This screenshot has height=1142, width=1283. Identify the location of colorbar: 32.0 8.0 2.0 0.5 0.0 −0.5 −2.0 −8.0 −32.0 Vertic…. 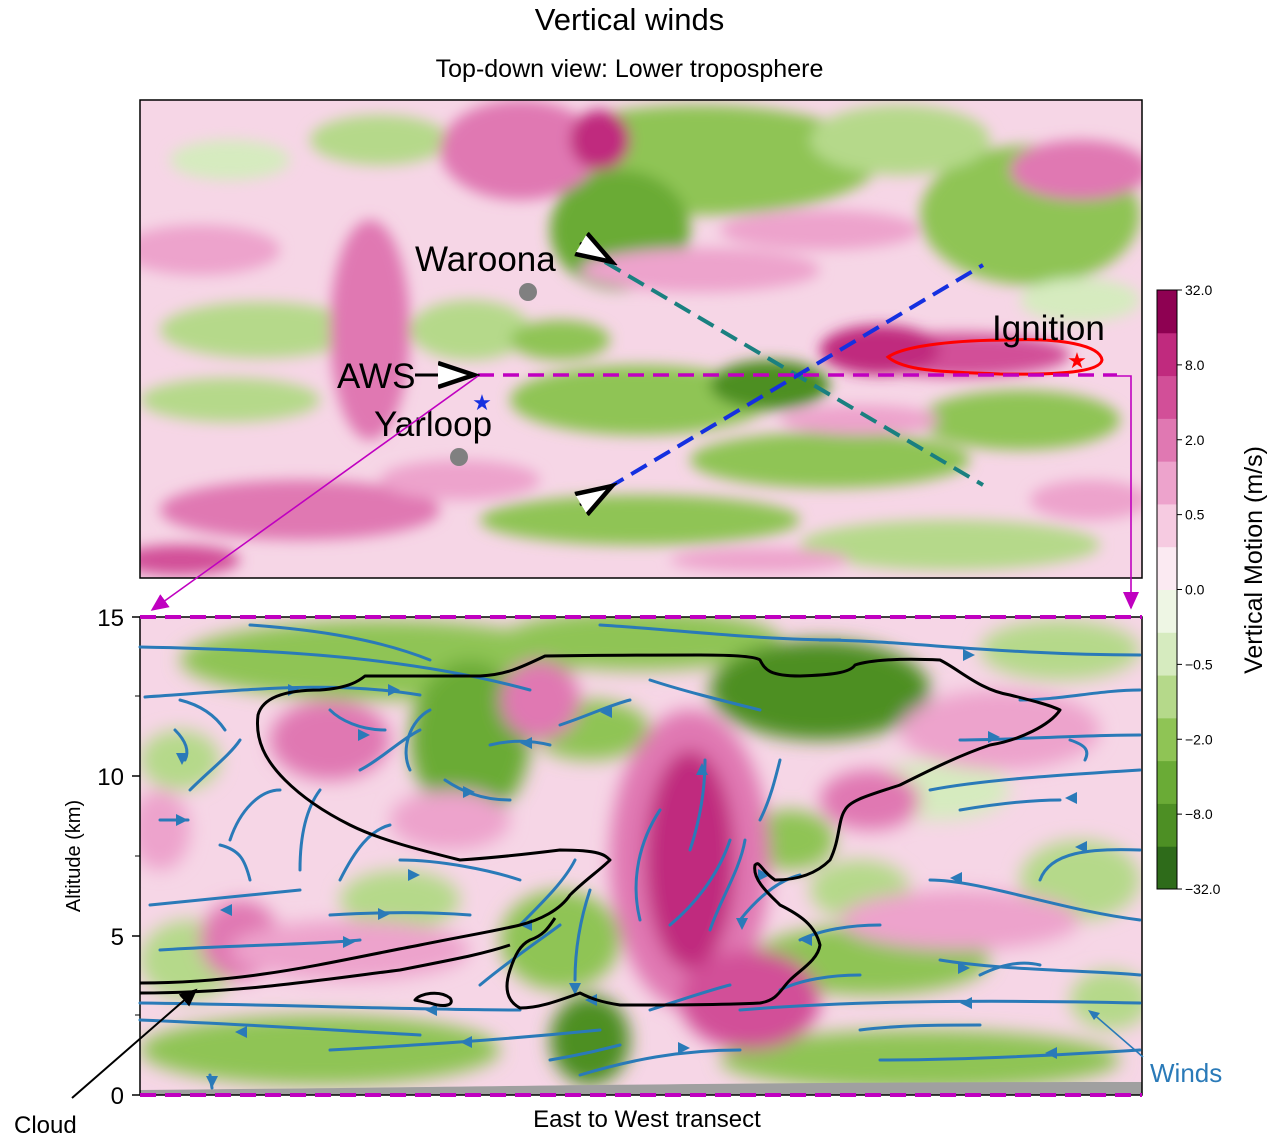
(1212, 589).